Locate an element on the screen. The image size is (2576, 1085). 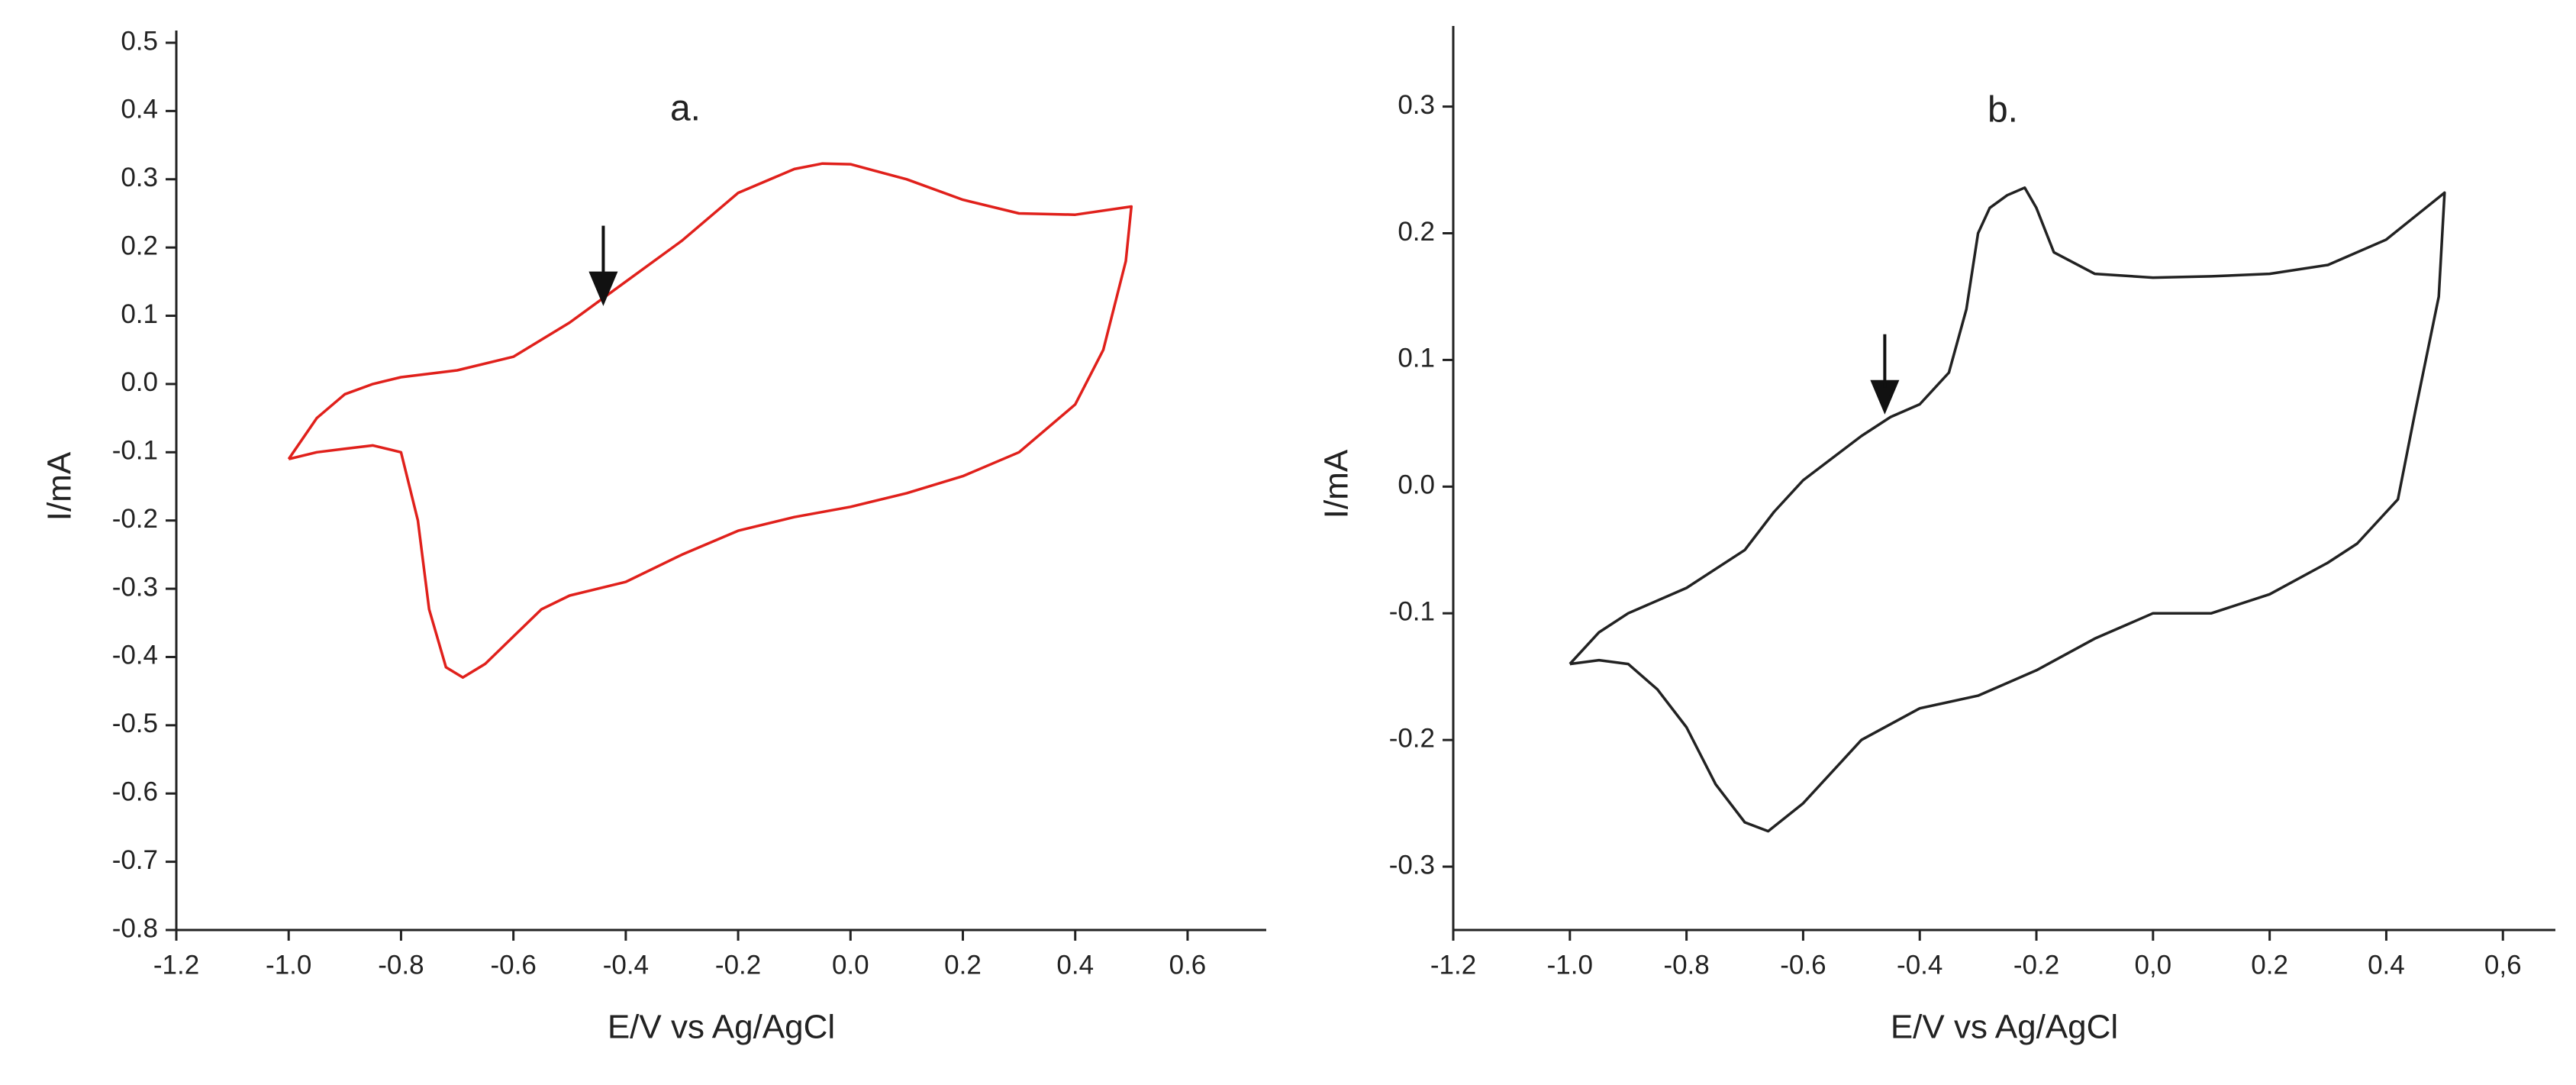
x-tick-label: 0.6 is located at coordinates (1188, 965).